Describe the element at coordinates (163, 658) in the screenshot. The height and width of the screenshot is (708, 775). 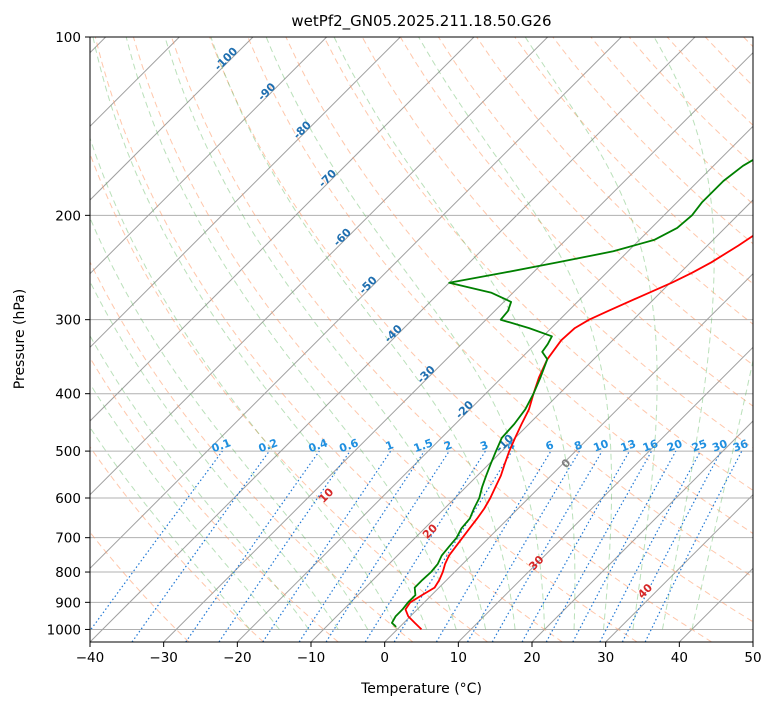
I see `x-tick-label: −30` at that location.